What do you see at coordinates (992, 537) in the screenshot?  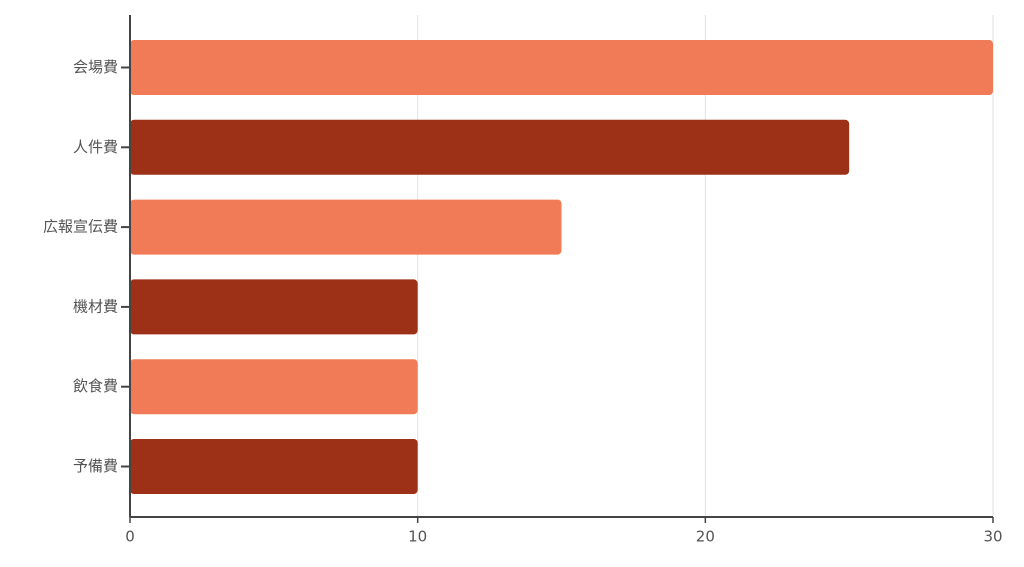 I see `x-tick-label: 30` at bounding box center [992, 537].